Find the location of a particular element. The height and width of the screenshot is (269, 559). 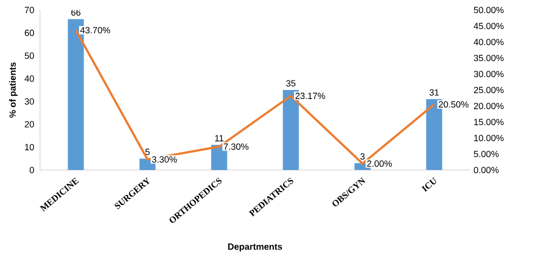

data-label: 5 is located at coordinates (147, 152).